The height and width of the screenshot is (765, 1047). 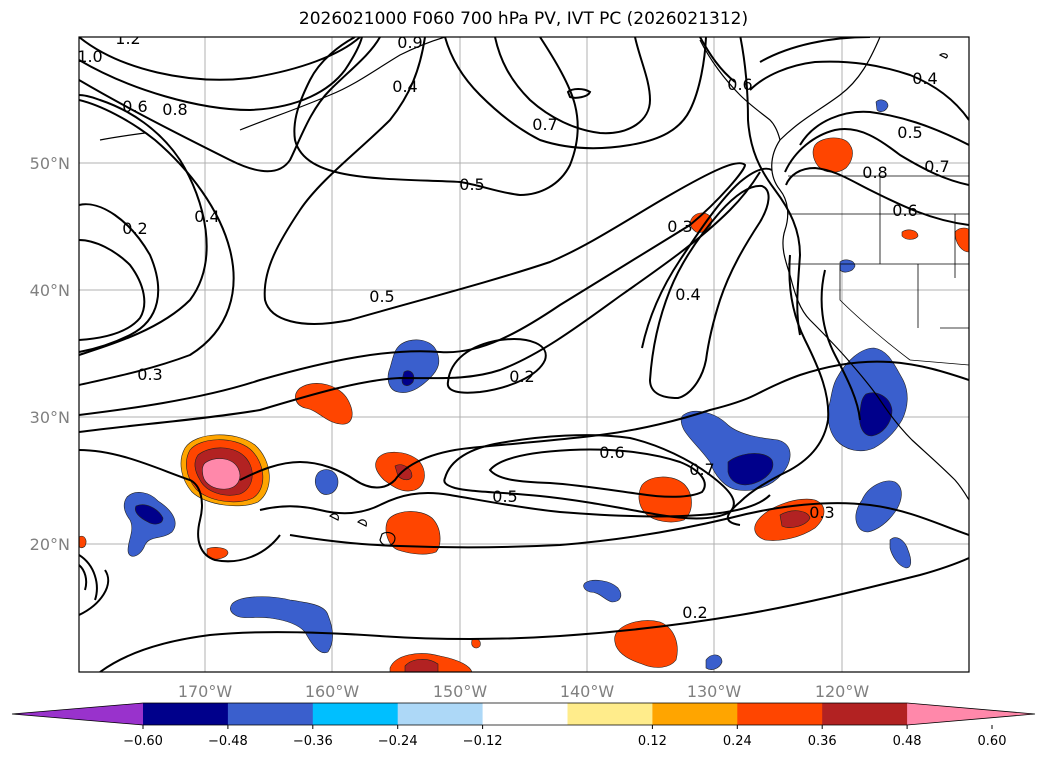 What do you see at coordinates (143, 741) in the screenshot?
I see `colorbar-tick-label: −0.60` at bounding box center [143, 741].